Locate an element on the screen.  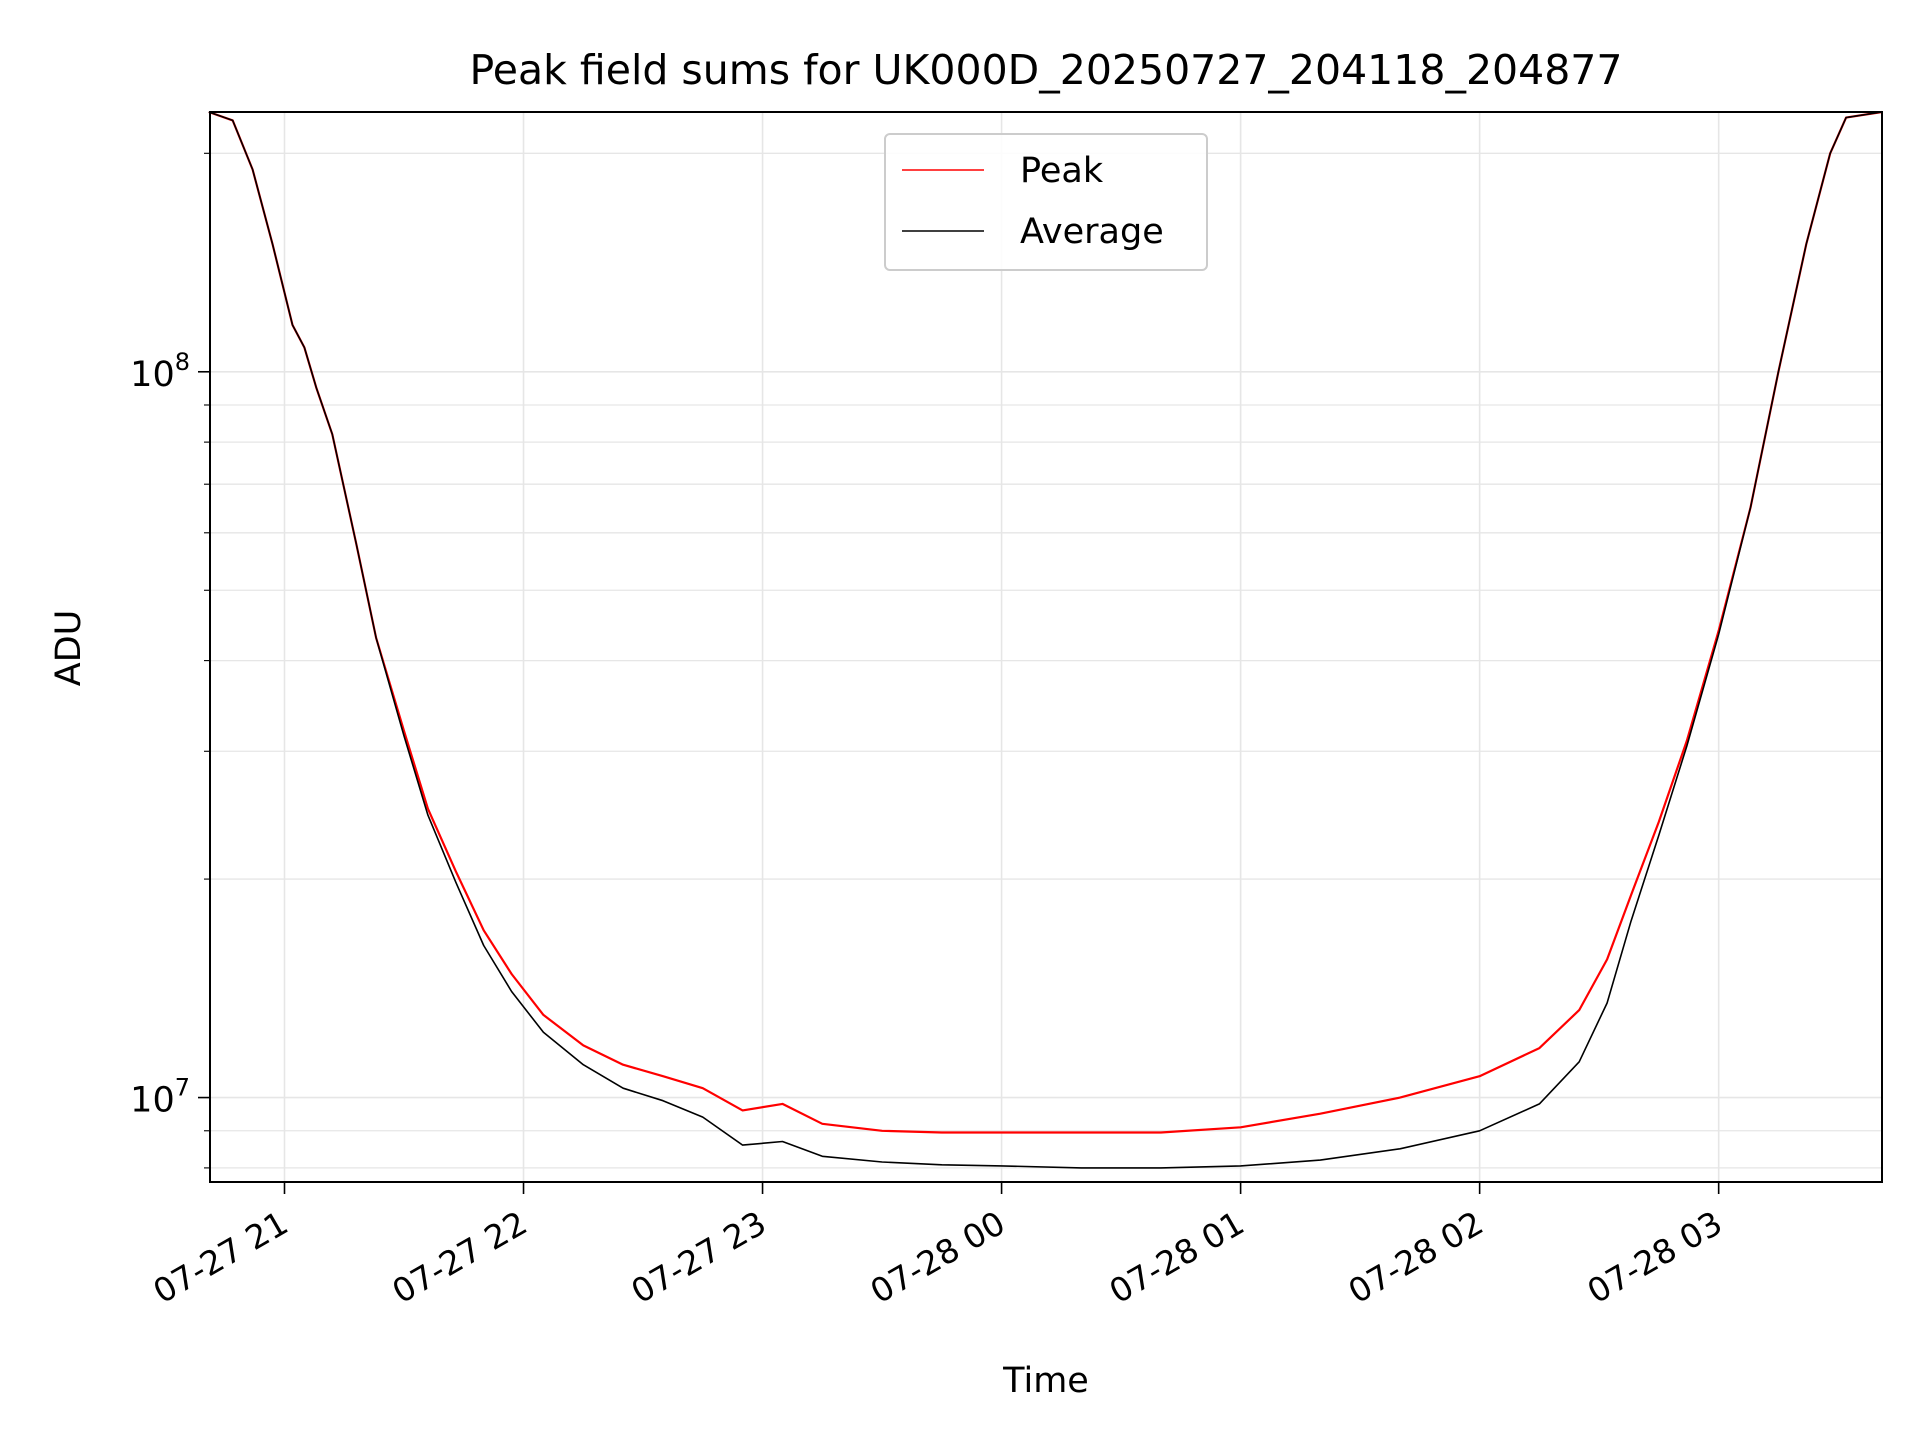
legend: Peak Average is located at coordinates (1046, 202).